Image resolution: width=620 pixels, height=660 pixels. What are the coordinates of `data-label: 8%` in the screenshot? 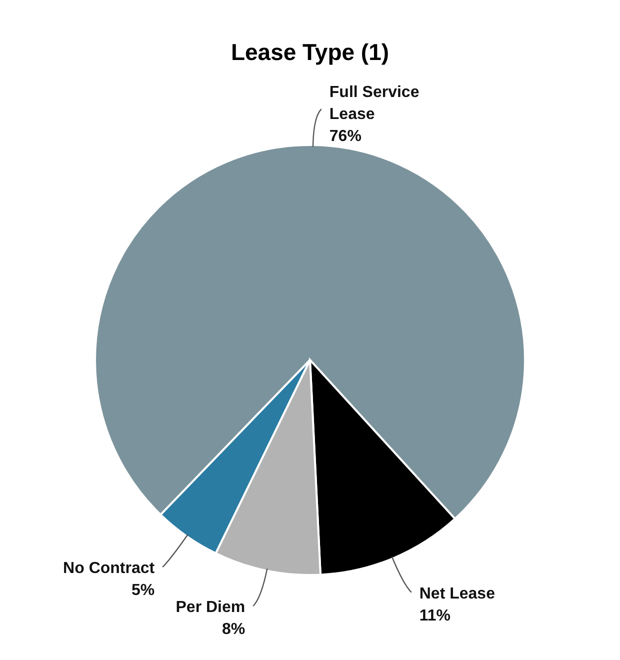 It's located at (234, 629).